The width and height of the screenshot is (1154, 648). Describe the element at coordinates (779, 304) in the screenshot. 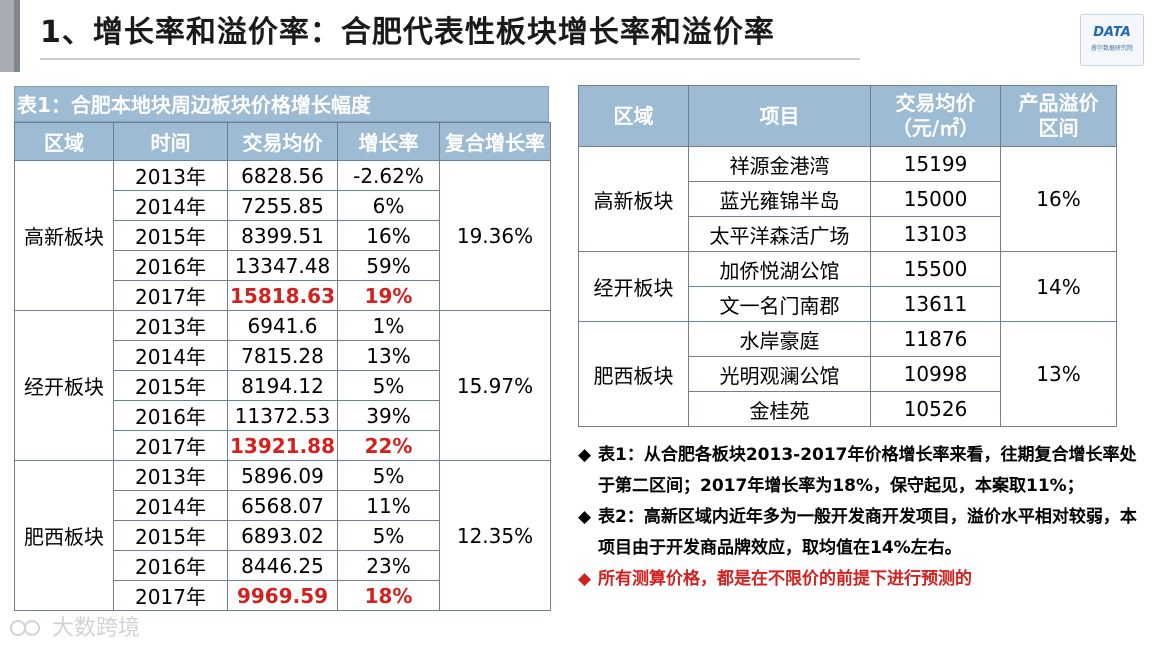

I see `project-cell: 文一名门南郡` at that location.